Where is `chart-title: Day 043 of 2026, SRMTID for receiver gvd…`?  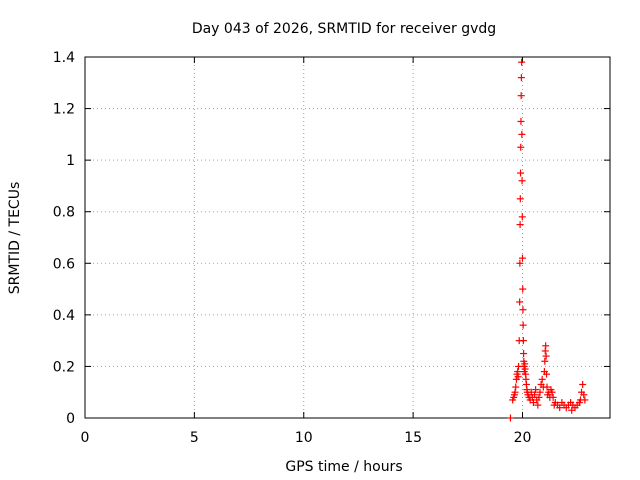
chart-title: Day 043 of 2026, SRMTID for receiver gvd… is located at coordinates (344, 29).